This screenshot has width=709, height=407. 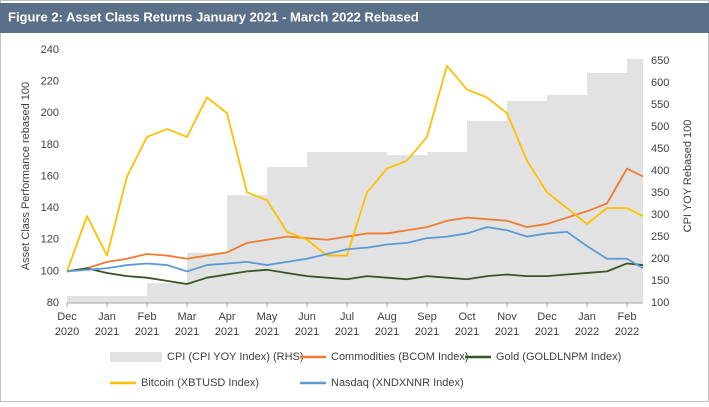 I want to click on x-tick-label: Feb 2021, so click(x=147, y=324).